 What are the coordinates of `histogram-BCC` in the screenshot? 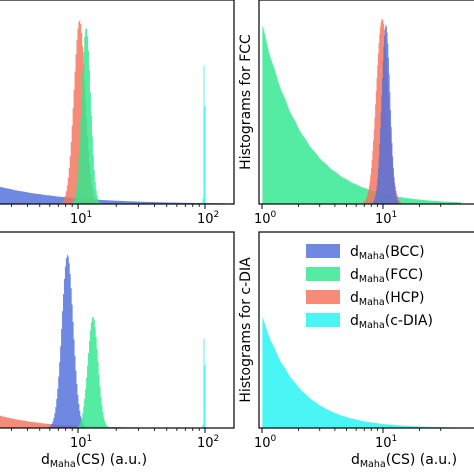 It's located at (117, 195).